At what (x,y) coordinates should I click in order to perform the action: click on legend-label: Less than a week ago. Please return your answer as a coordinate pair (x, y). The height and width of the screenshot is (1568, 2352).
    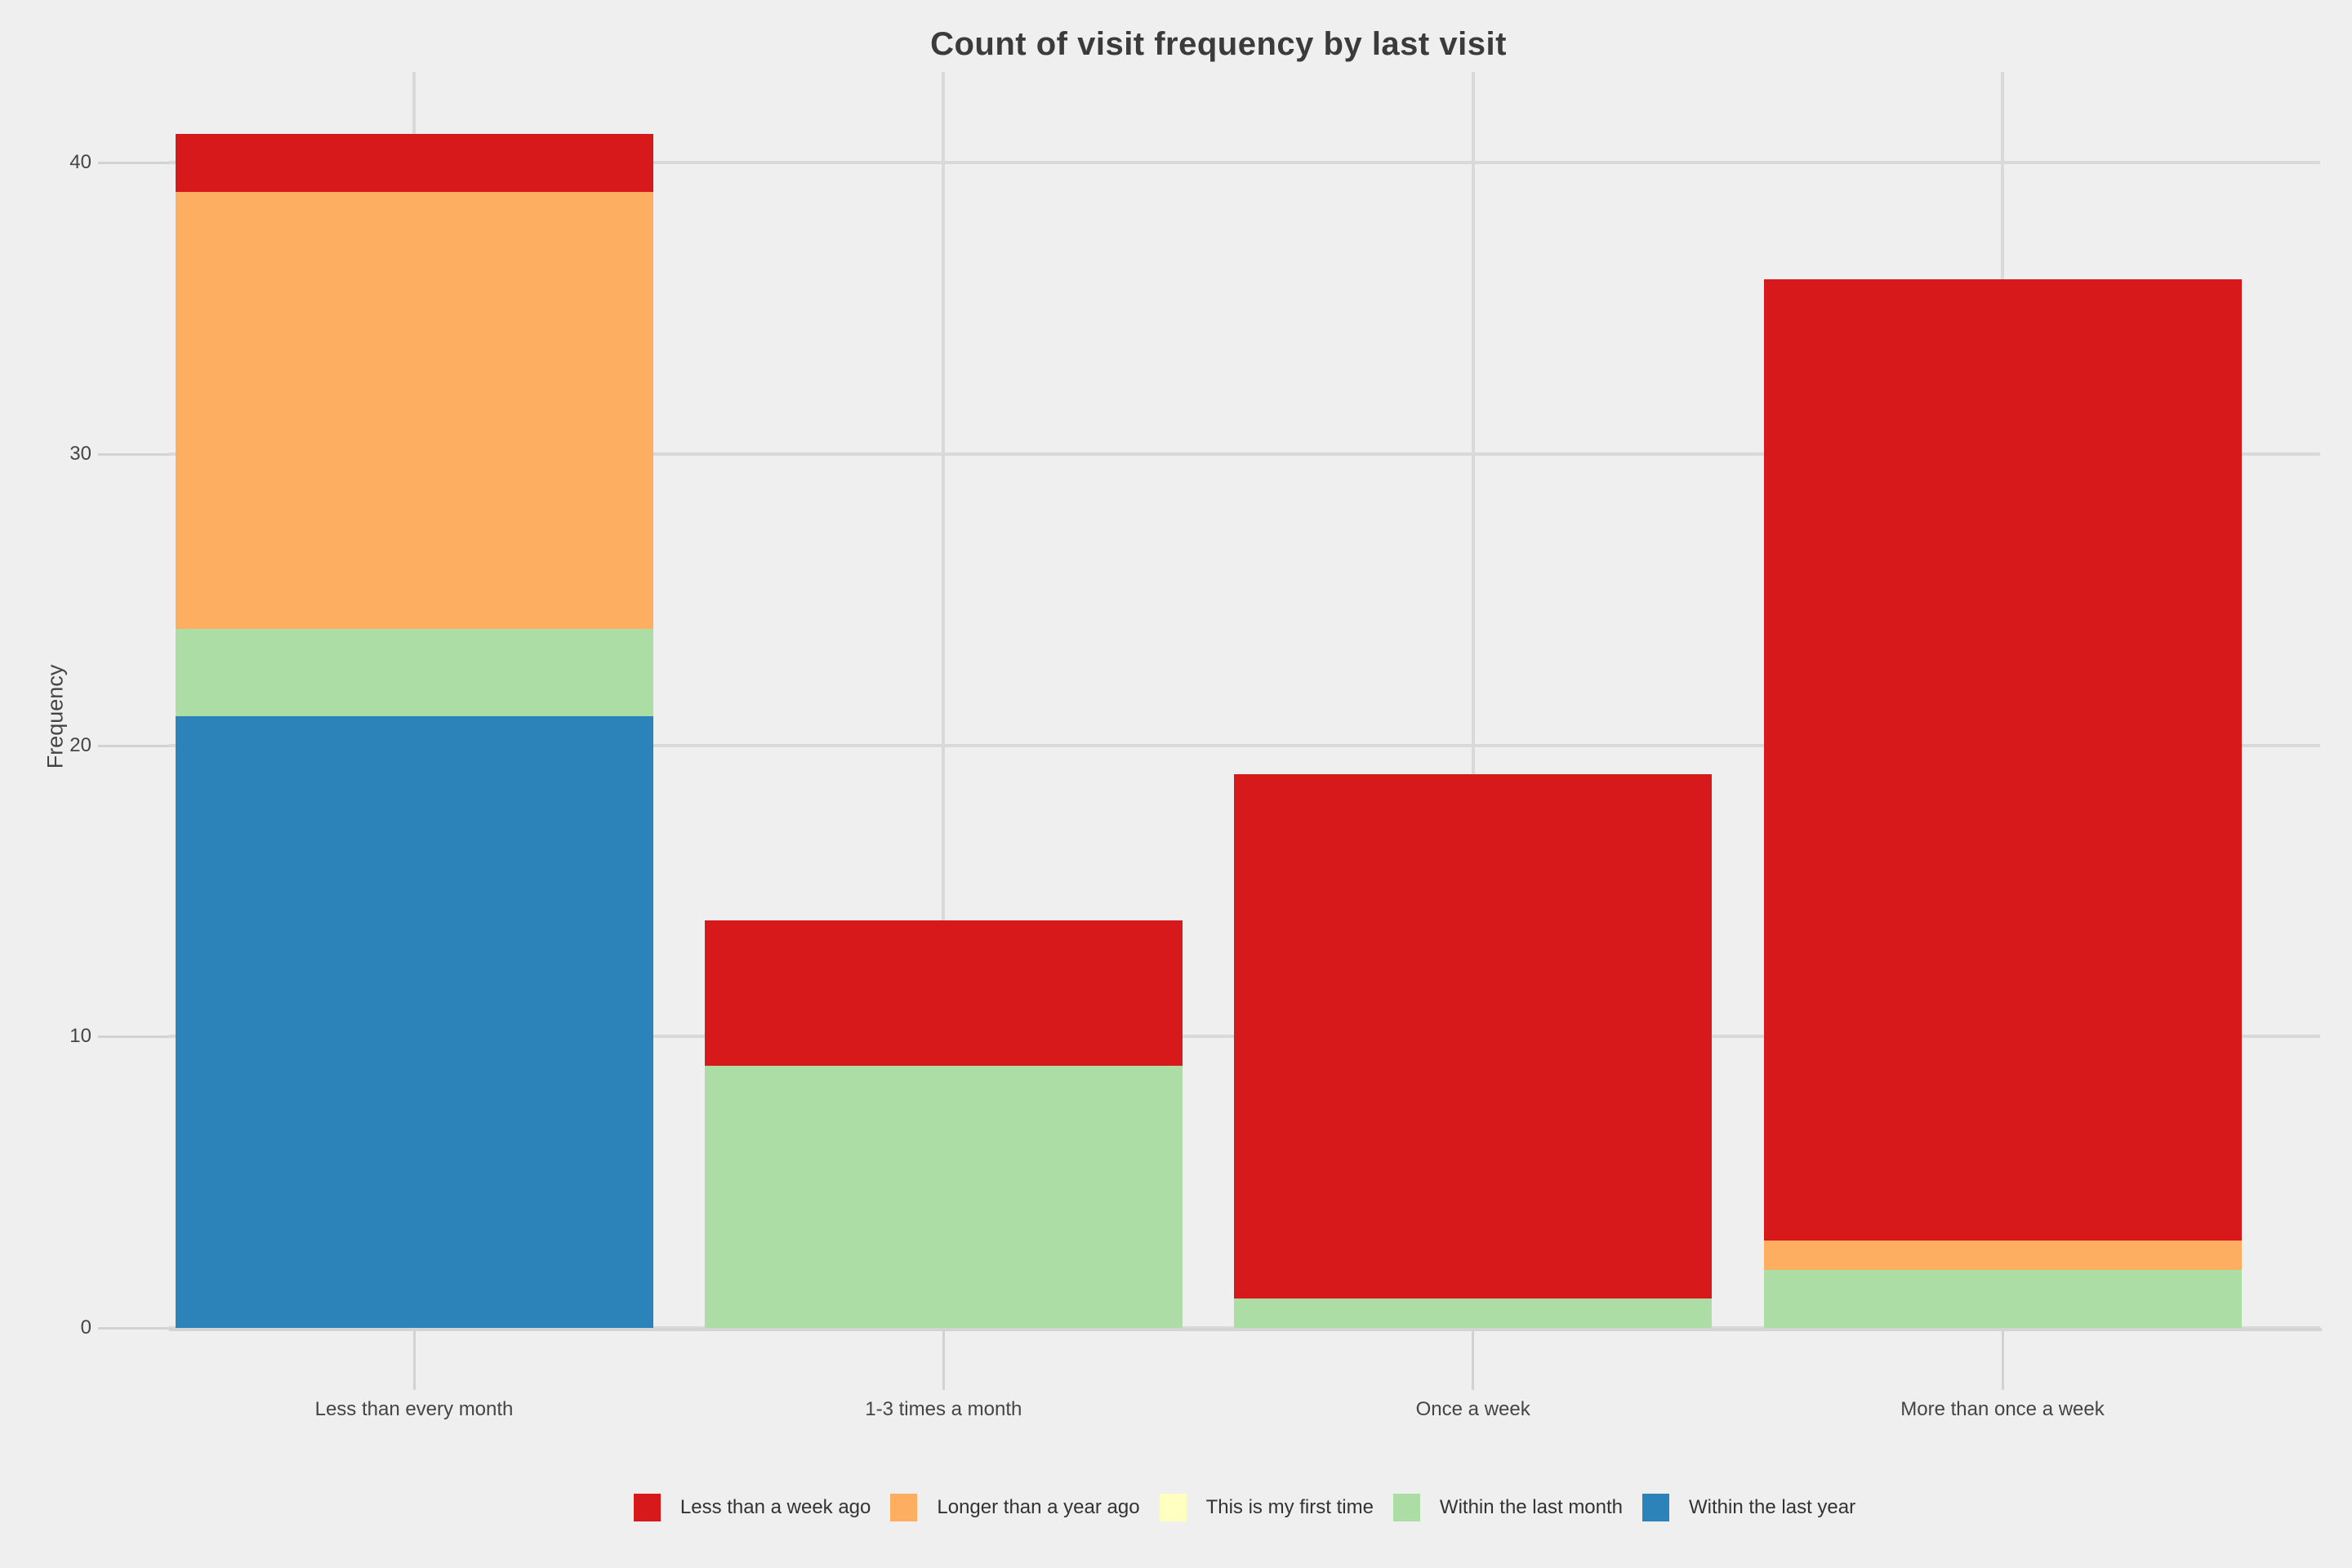
    Looking at the image, I should click on (775, 1507).